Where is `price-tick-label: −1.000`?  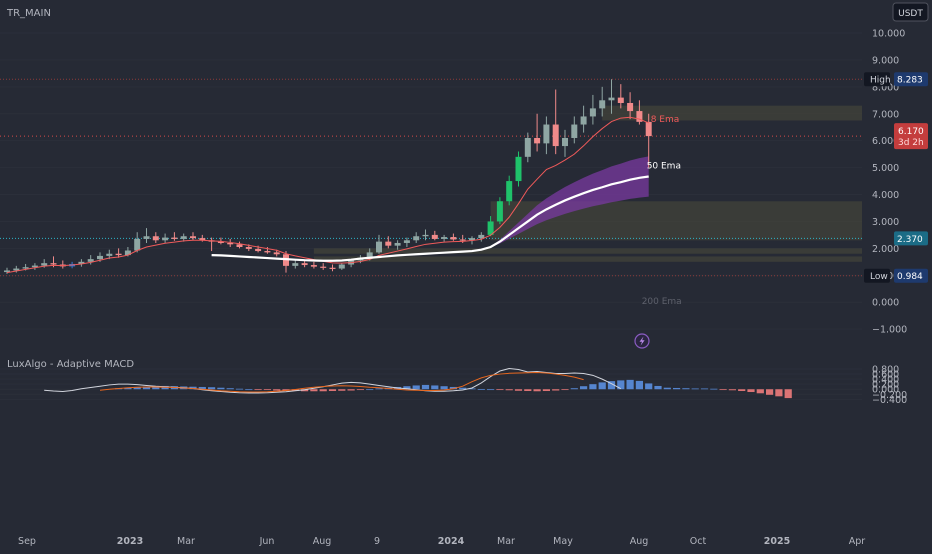 price-tick-label: −1.000 is located at coordinates (889, 330).